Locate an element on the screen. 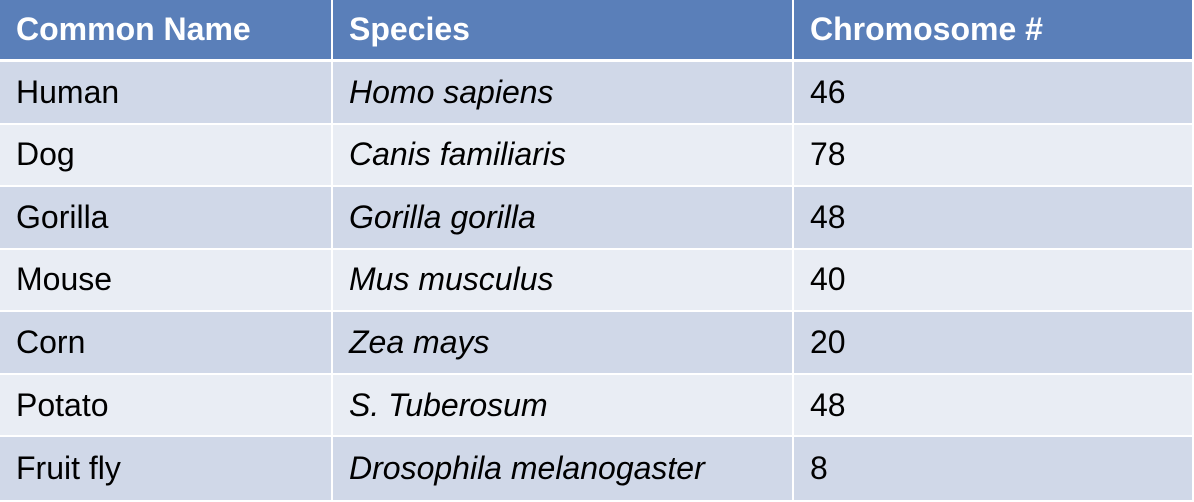 The image size is (1194, 502). species-cell: Drosophila melanogaster is located at coordinates (563, 468).